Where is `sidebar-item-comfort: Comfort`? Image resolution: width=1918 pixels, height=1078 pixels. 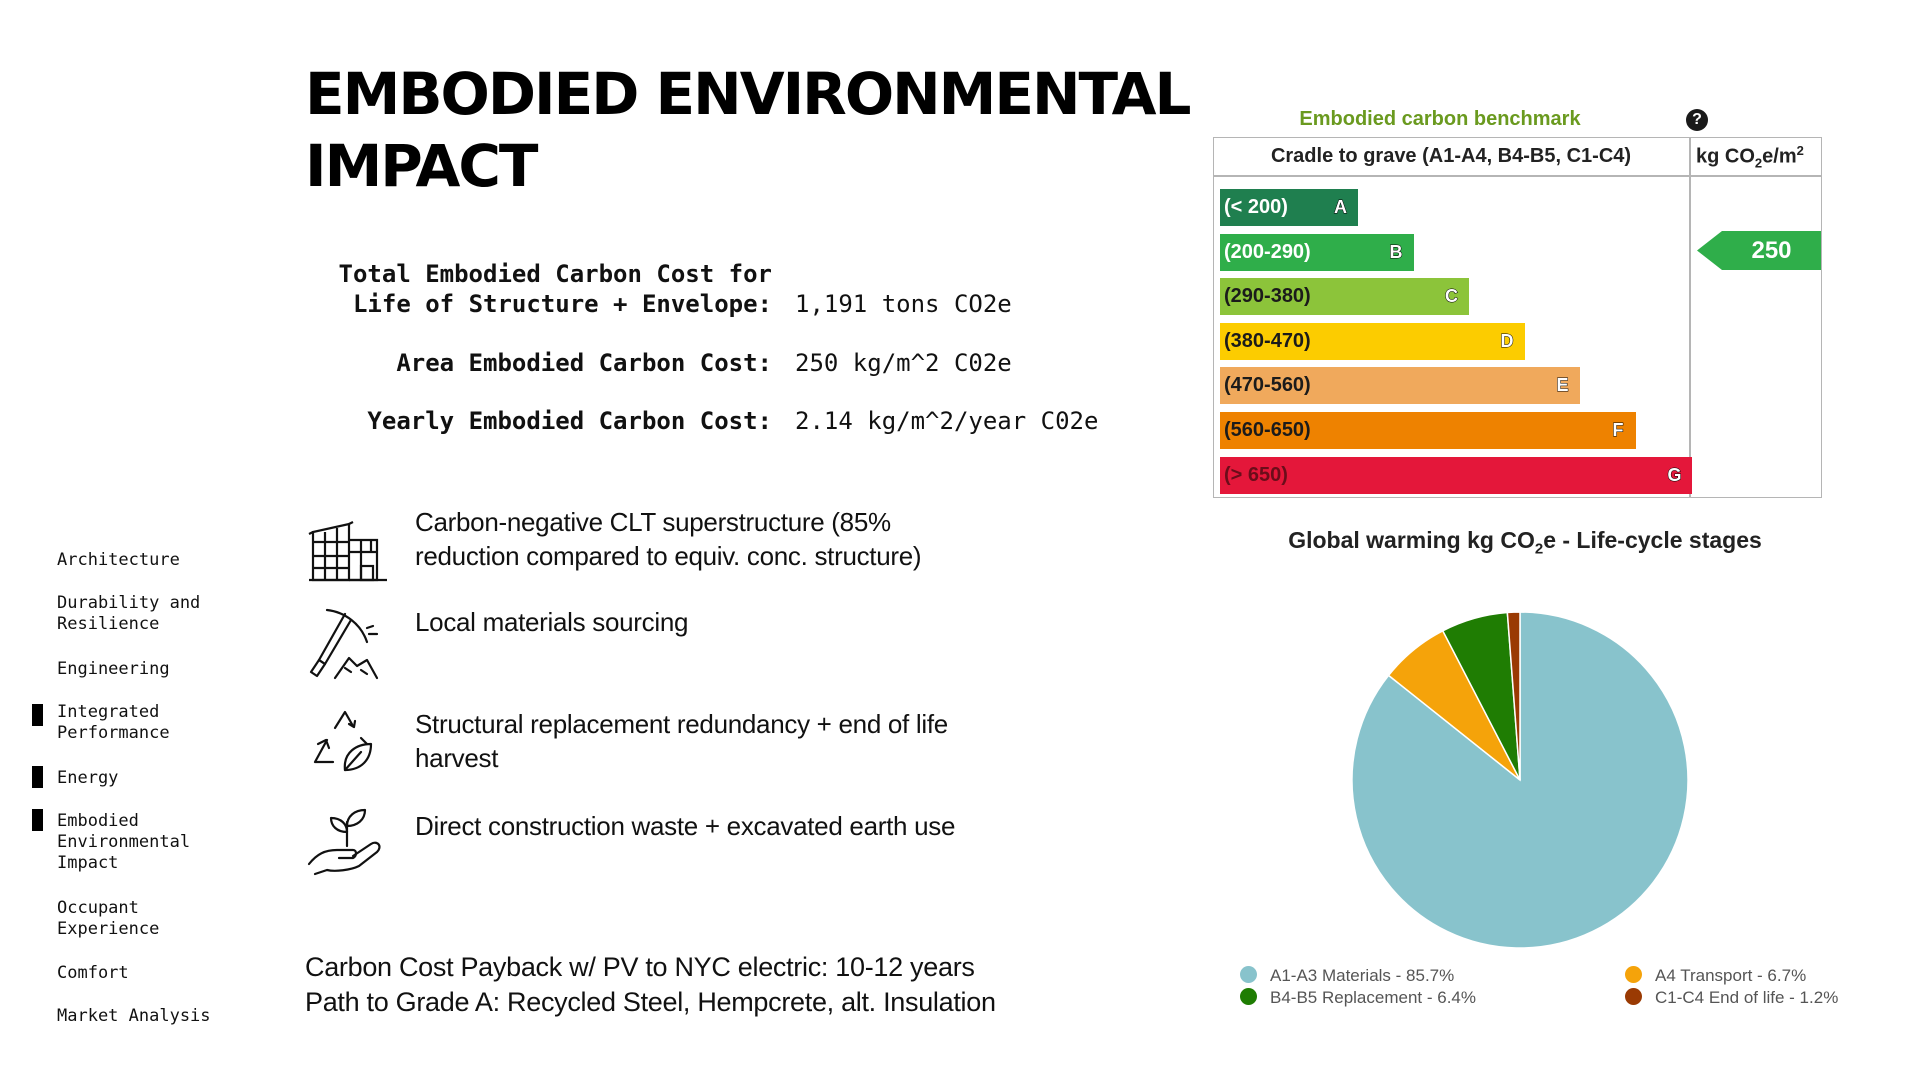
sidebar-item-comfort: Comfort is located at coordinates (93, 973).